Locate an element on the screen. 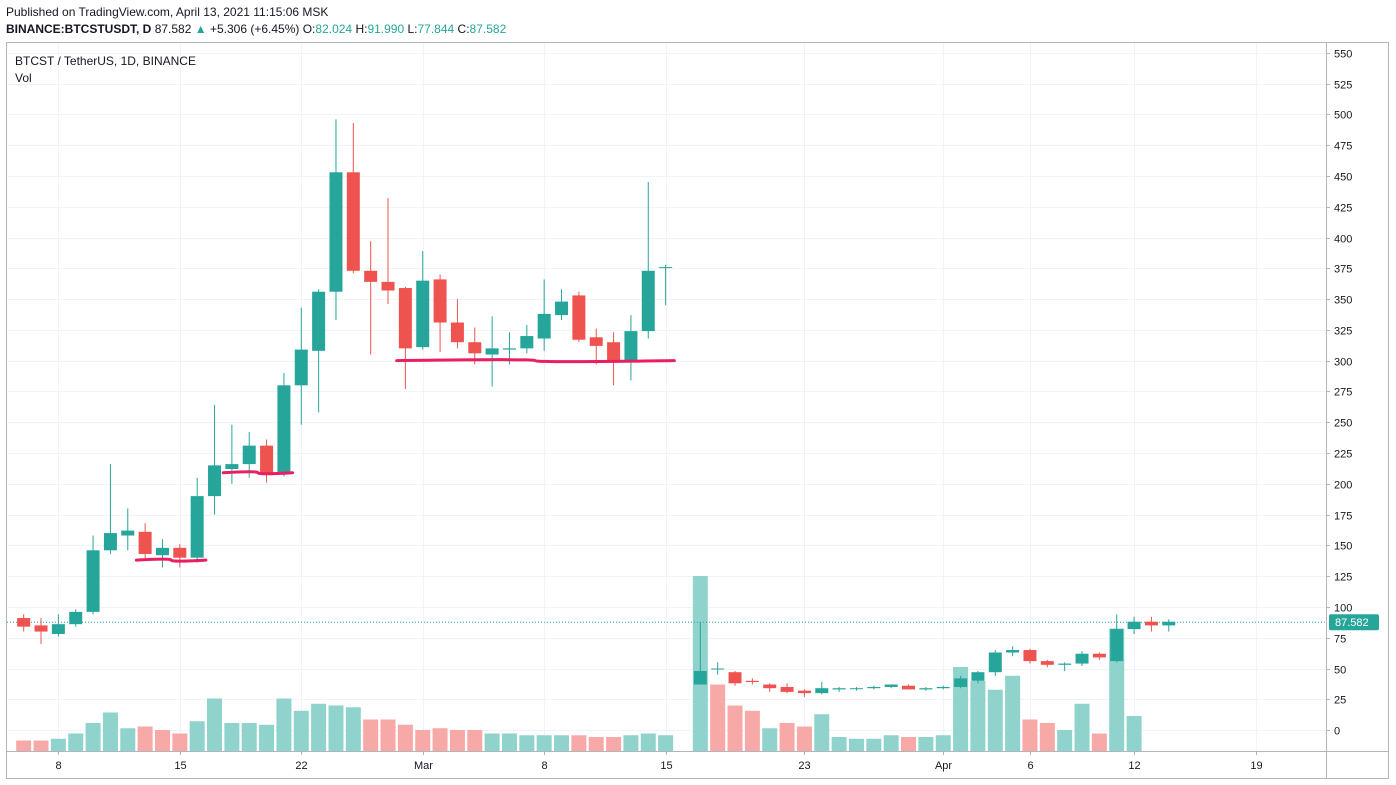 The image size is (1396, 785). last-price-tag-bg is located at coordinates (1354, 622).